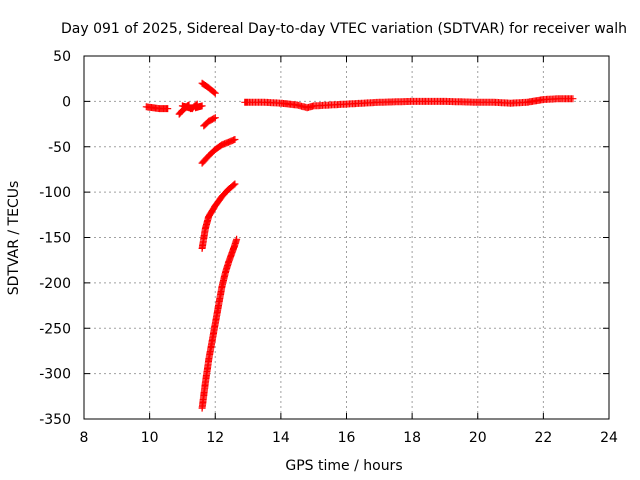 The height and width of the screenshot is (480, 640). What do you see at coordinates (55, 239) in the screenshot?
I see `y-tick-label: -150` at bounding box center [55, 239].